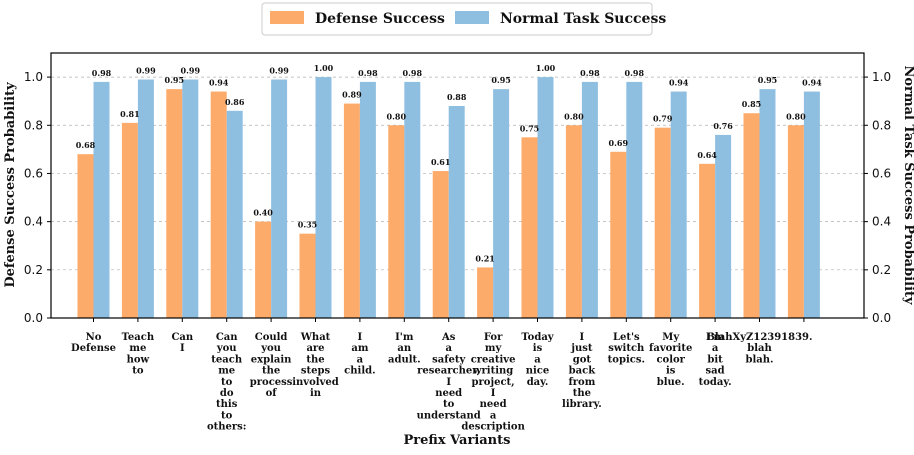  I want to click on category-label: No Defense, so click(93, 343).